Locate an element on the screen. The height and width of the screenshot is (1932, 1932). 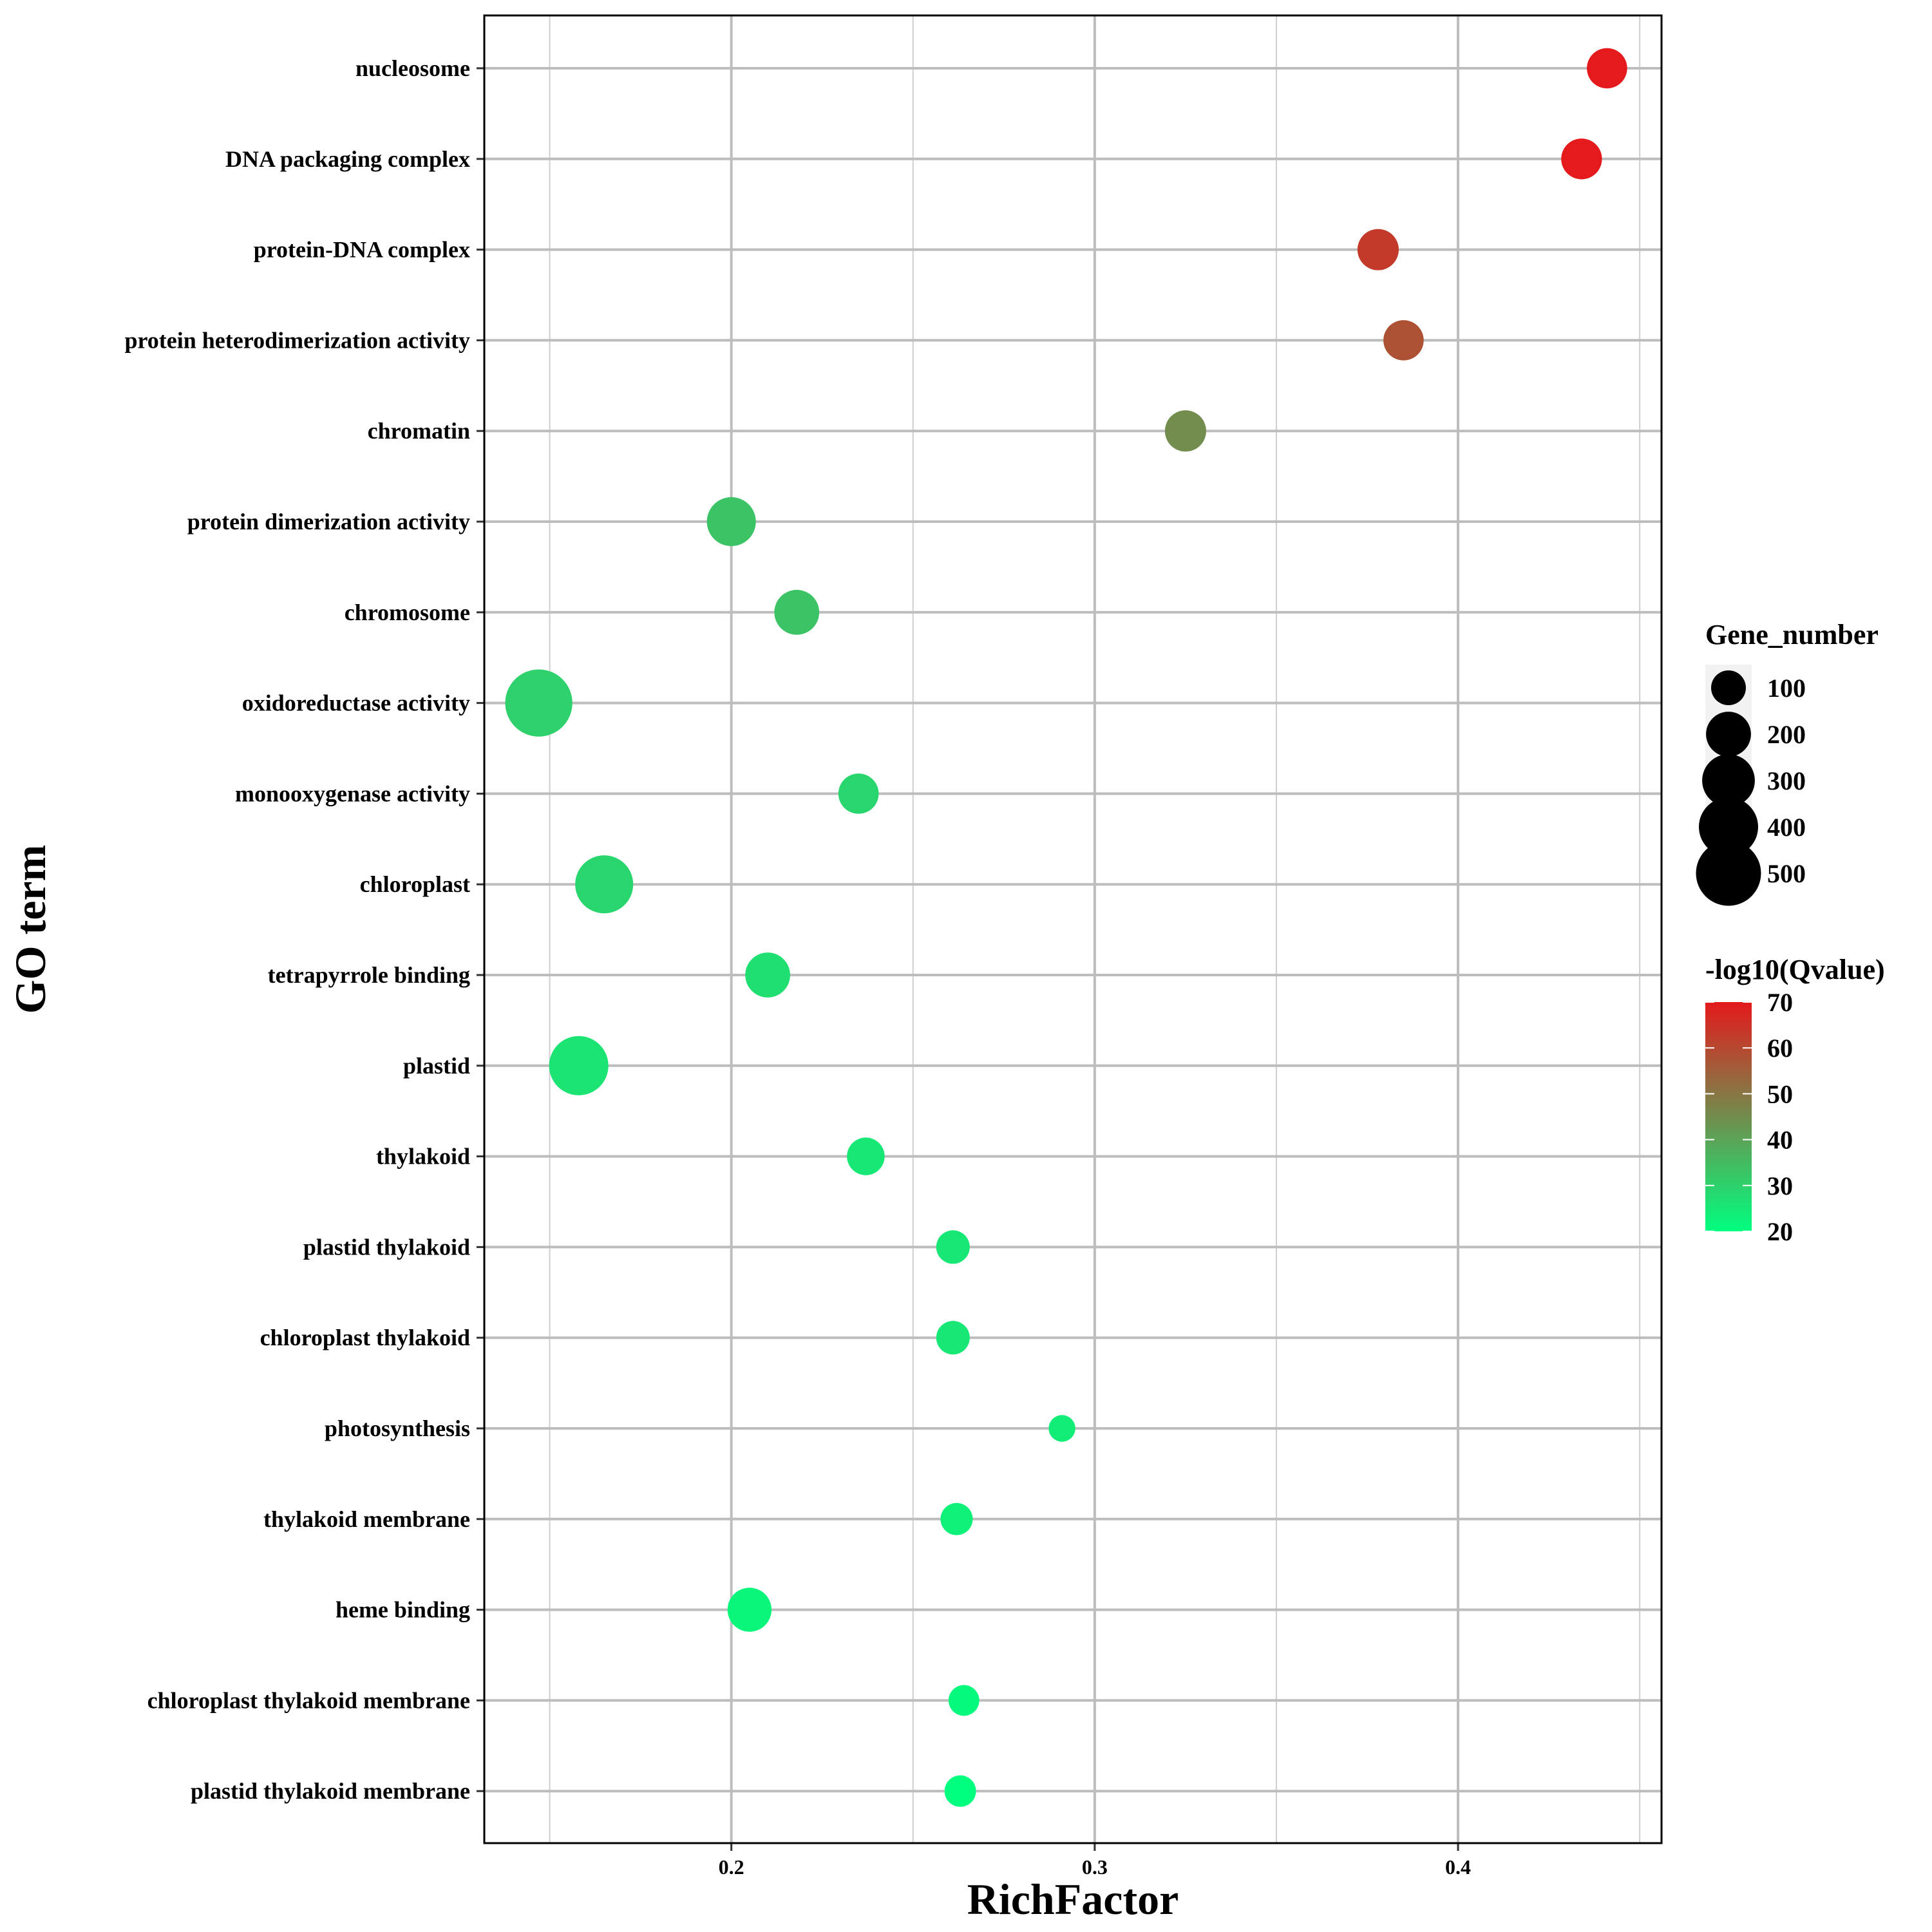
x-tick-label: 0.4 is located at coordinates (1458, 1867).